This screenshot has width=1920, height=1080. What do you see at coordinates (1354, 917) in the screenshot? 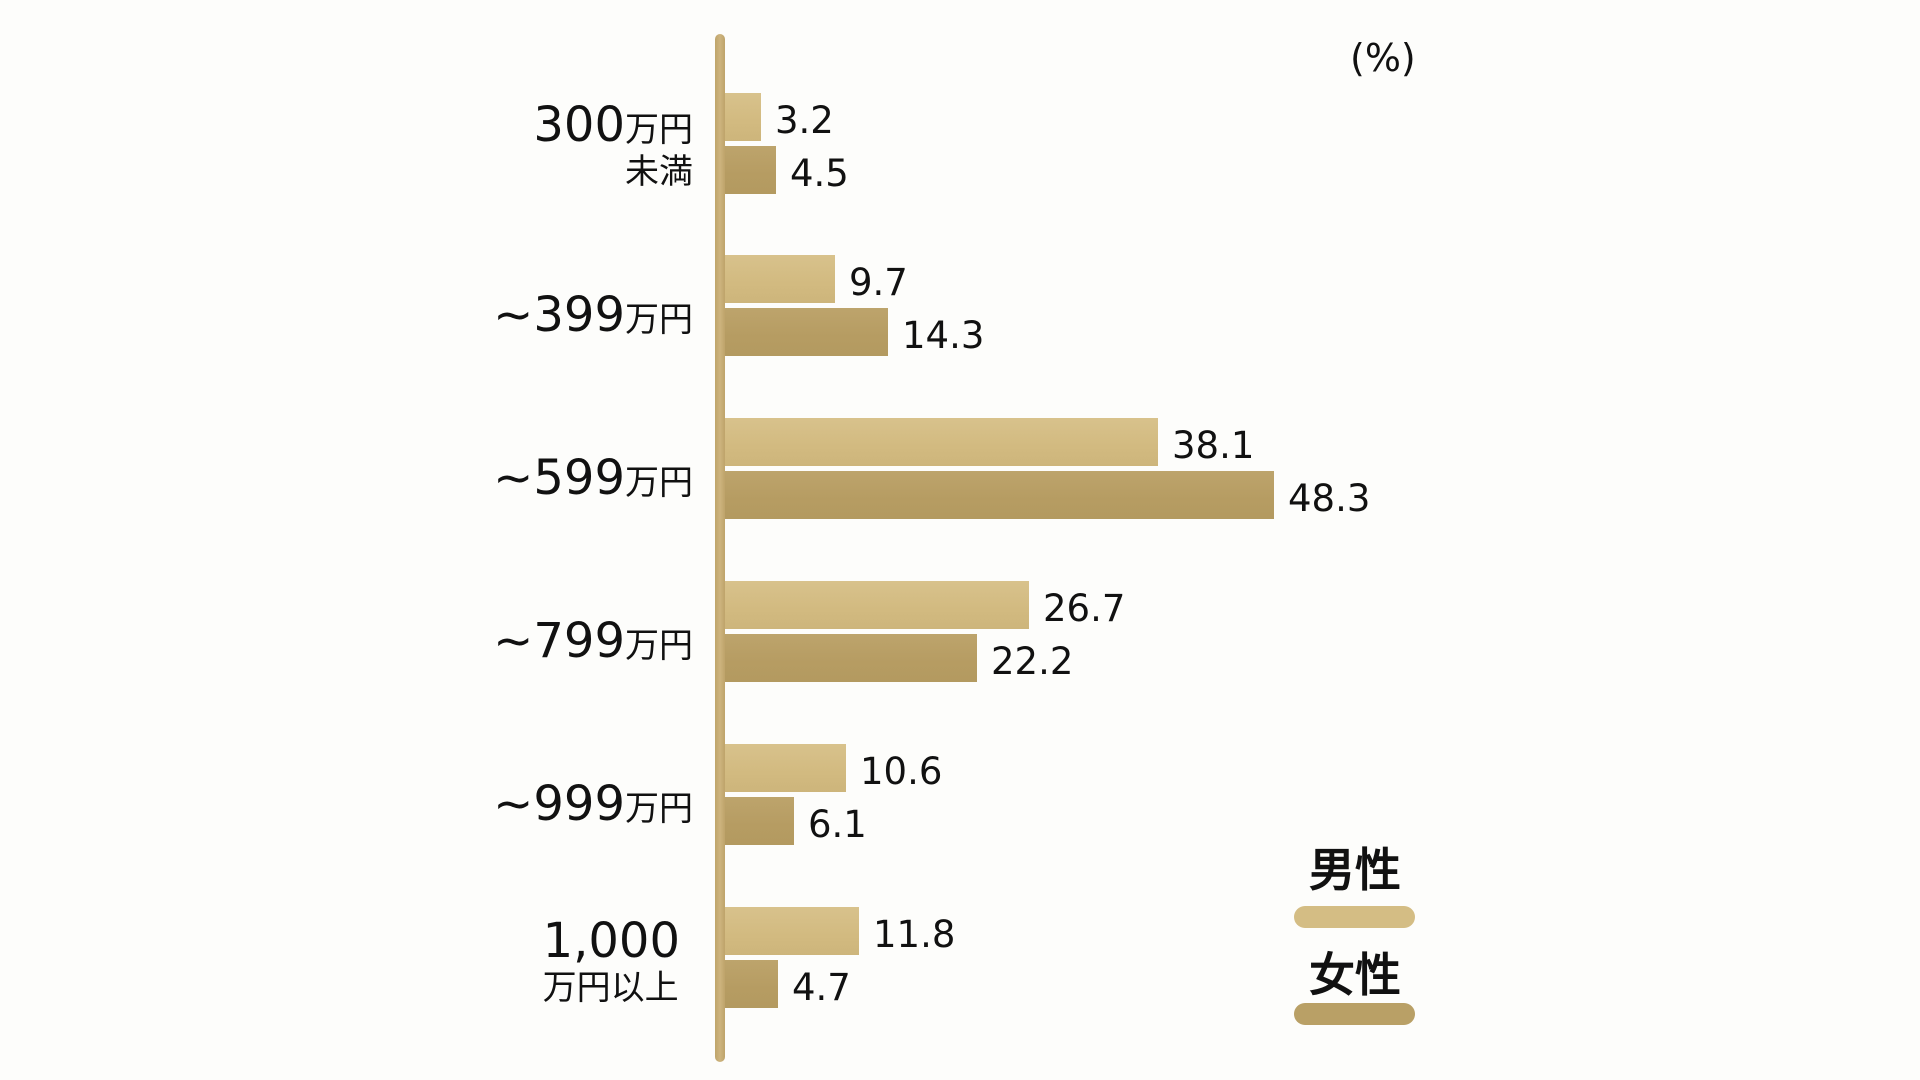
I see `legend-swatch-male` at bounding box center [1354, 917].